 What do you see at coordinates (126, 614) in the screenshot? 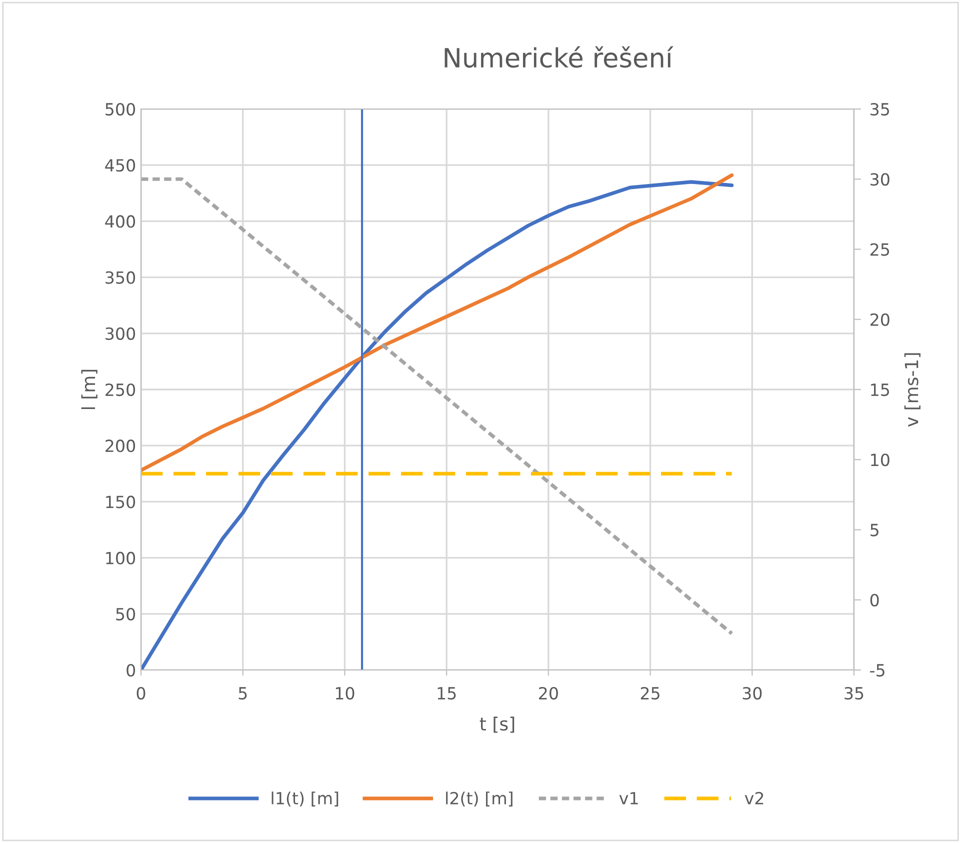
I see `y-tick-label: 50` at bounding box center [126, 614].